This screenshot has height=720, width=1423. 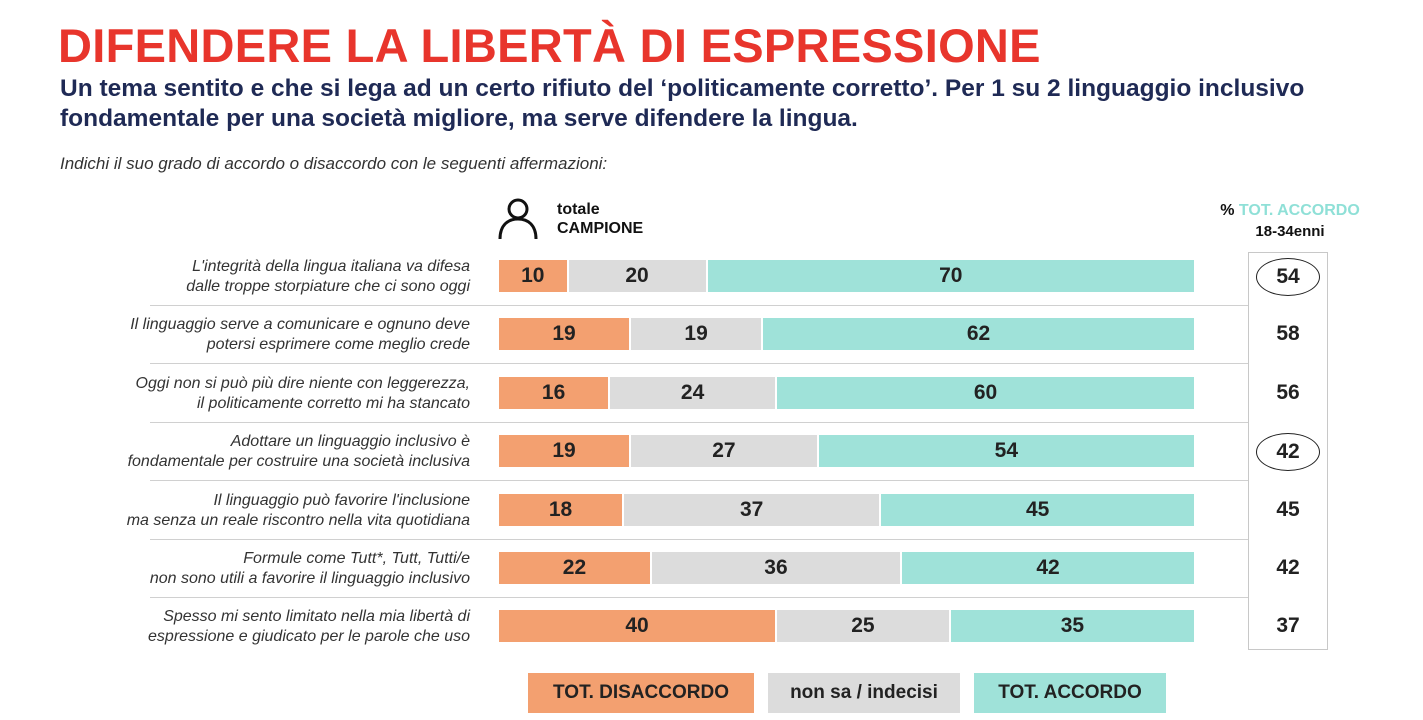 I want to click on bar-value-label: 37, so click(x=751, y=509).